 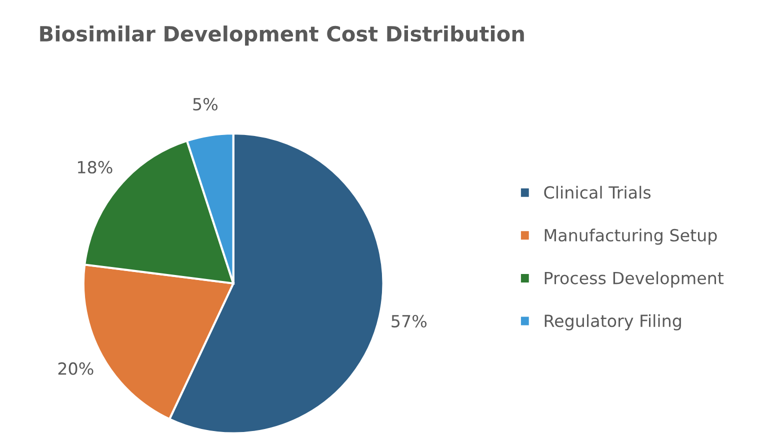 What do you see at coordinates (597, 192) in the screenshot?
I see `legend-label: Clinical Trials` at bounding box center [597, 192].